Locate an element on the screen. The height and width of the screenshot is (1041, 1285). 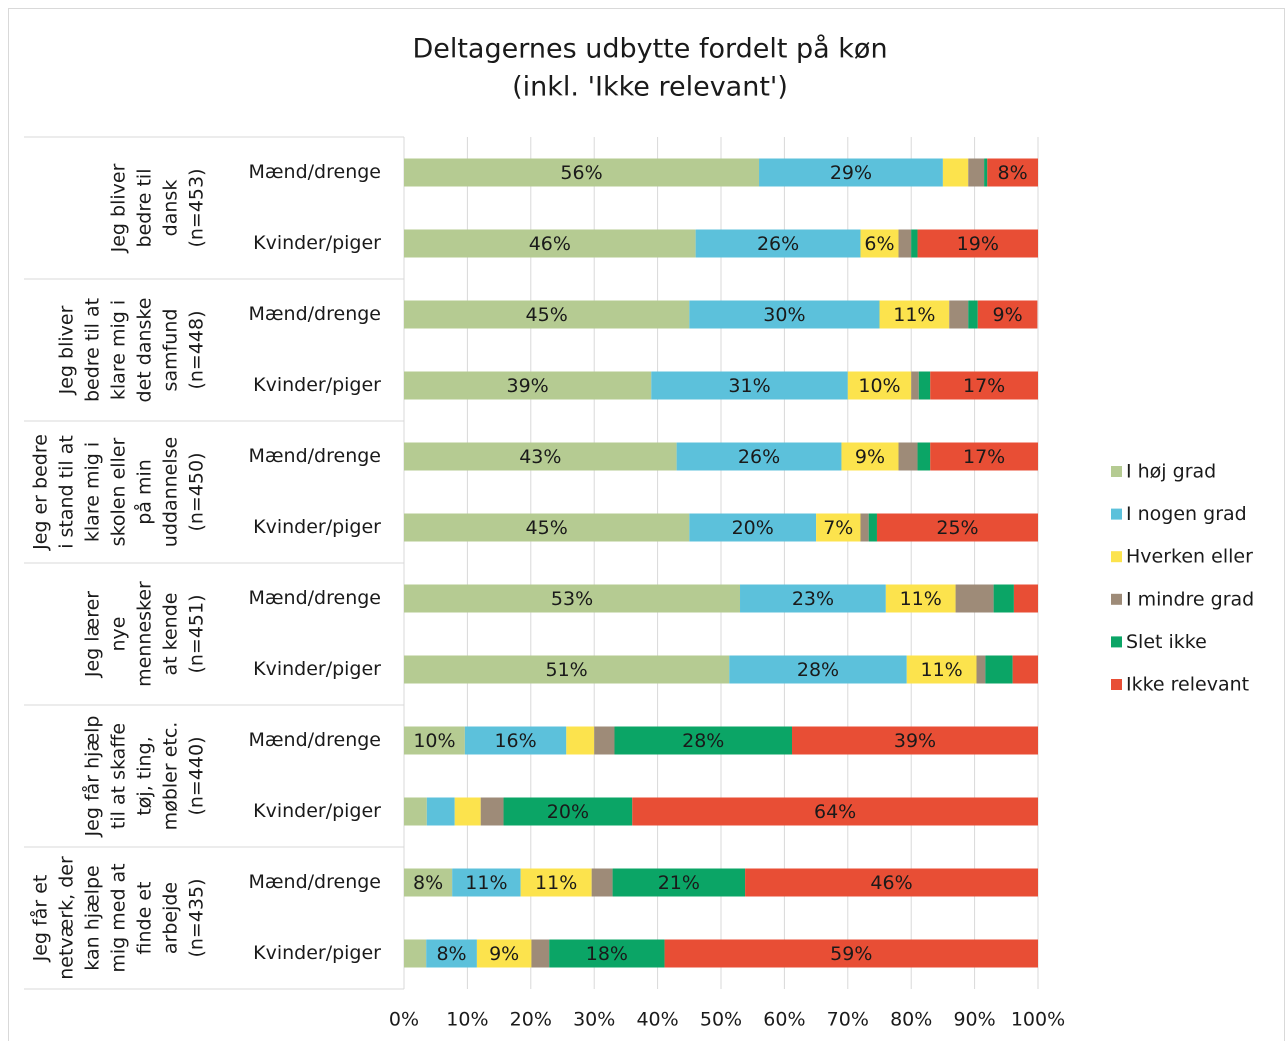
x-tick-label: 10% is located at coordinates (467, 1020).